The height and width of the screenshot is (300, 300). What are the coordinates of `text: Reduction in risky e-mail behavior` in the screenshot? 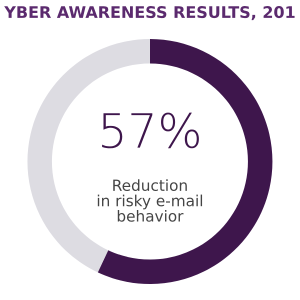 It's located at (150, 200).